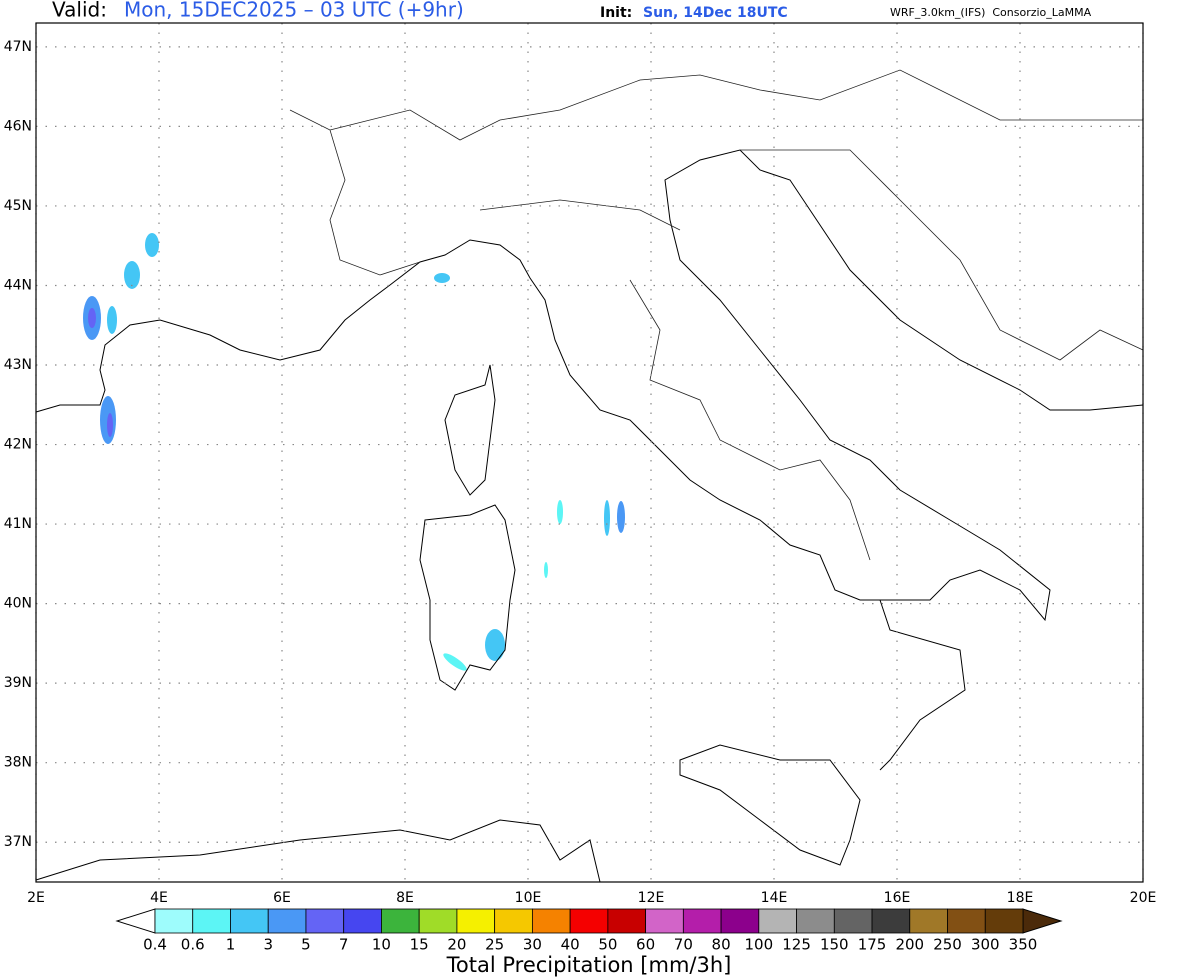  I want to click on x-tick-label: 4E, so click(159, 898).